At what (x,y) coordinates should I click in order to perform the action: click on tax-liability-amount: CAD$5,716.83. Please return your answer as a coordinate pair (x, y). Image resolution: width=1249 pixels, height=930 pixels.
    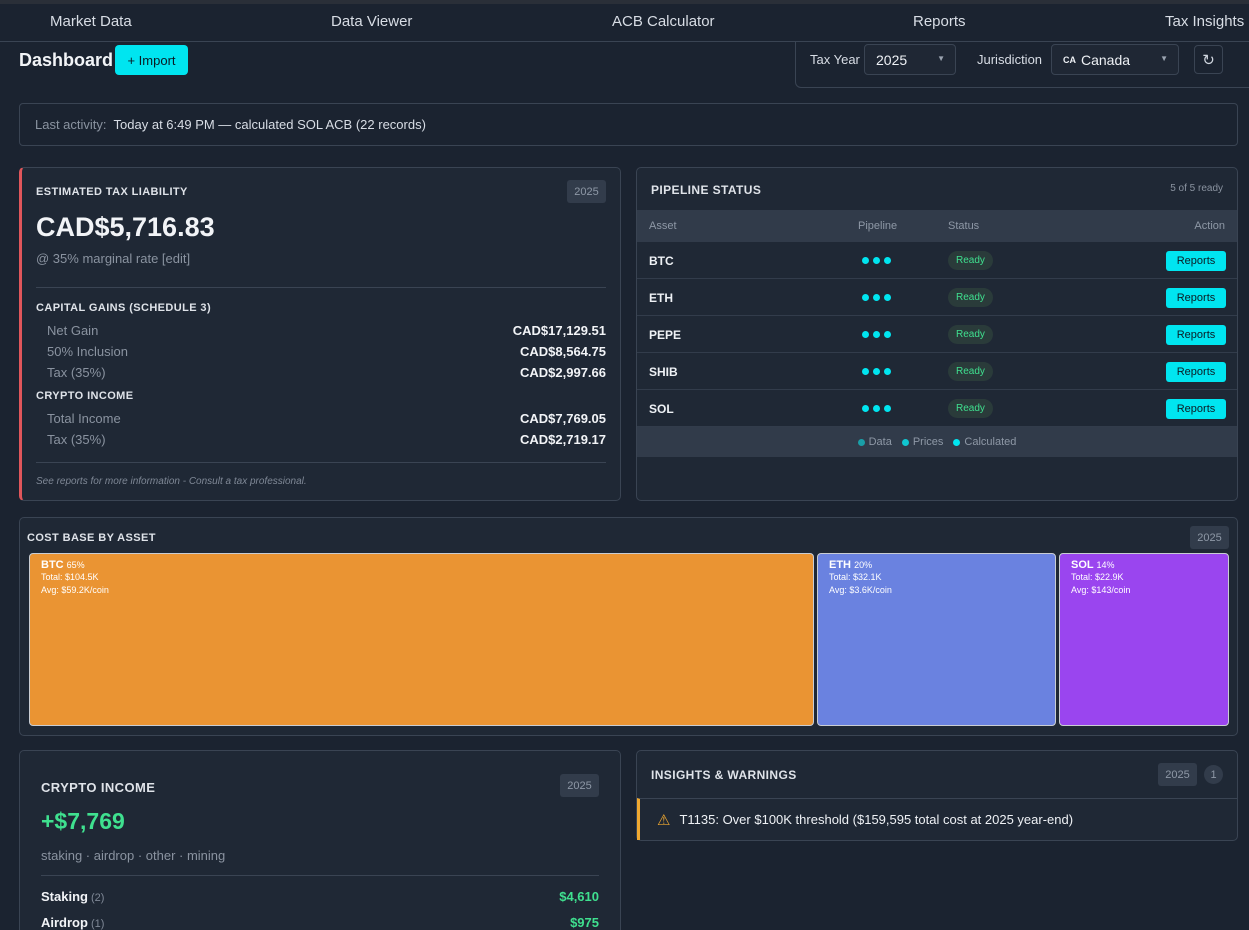
    Looking at the image, I should click on (125, 227).